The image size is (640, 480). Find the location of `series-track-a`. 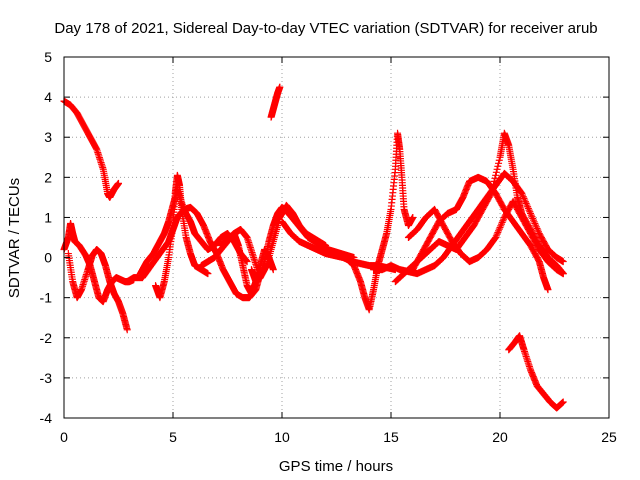

series-track-a is located at coordinates (91, 149).